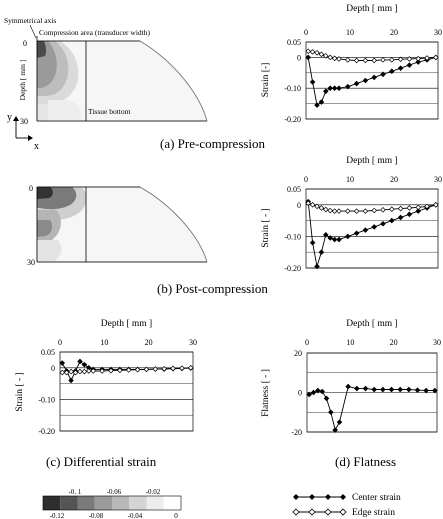 The width and height of the screenshot is (443, 519). What do you see at coordinates (437, 342) in the screenshot?
I see `x-tick-label: 30` at bounding box center [437, 342].